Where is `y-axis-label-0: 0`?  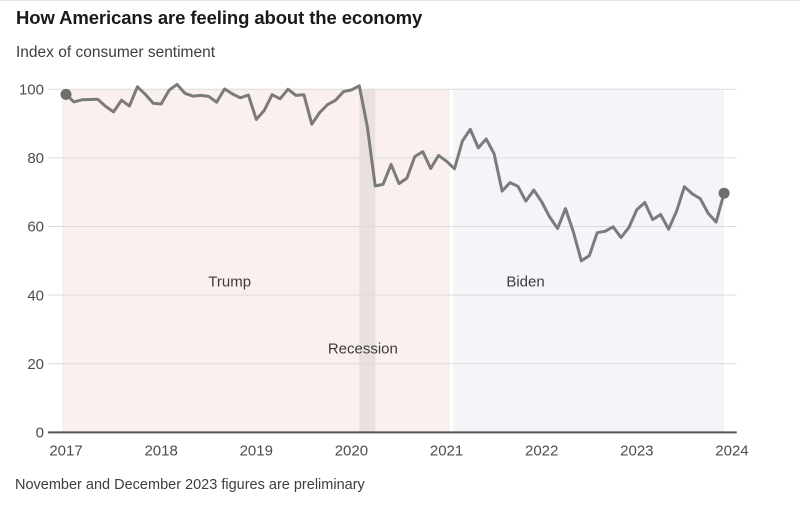 y-axis-label-0: 0 is located at coordinates (40, 433).